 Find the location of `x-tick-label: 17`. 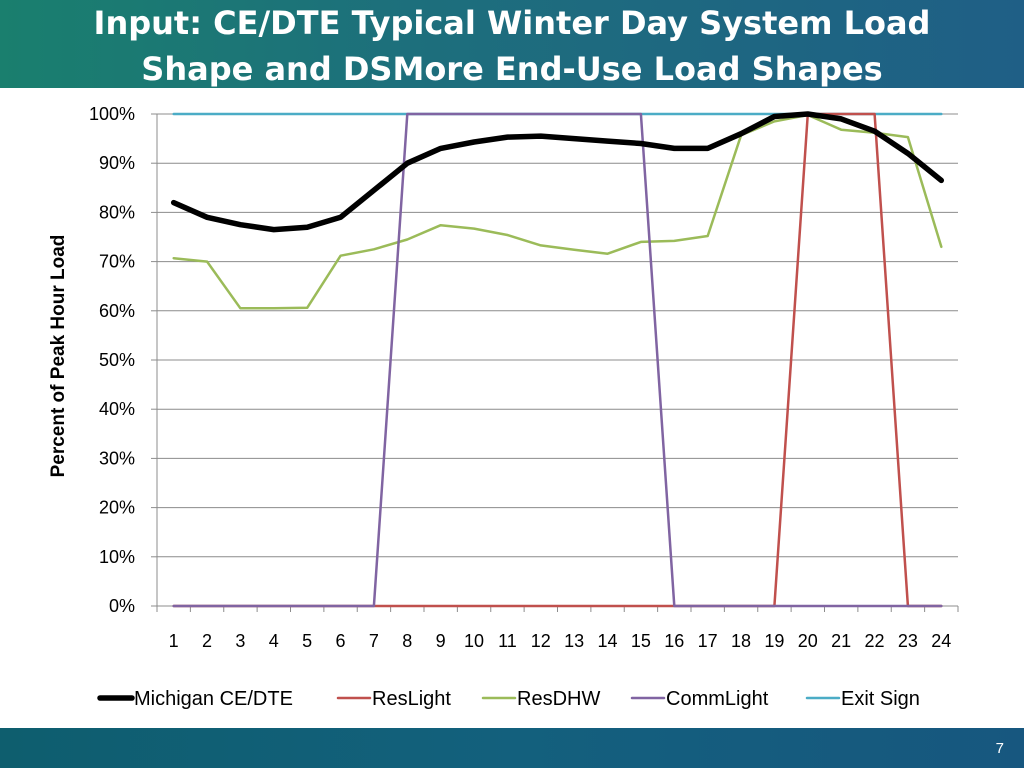

x-tick-label: 17 is located at coordinates (708, 641).